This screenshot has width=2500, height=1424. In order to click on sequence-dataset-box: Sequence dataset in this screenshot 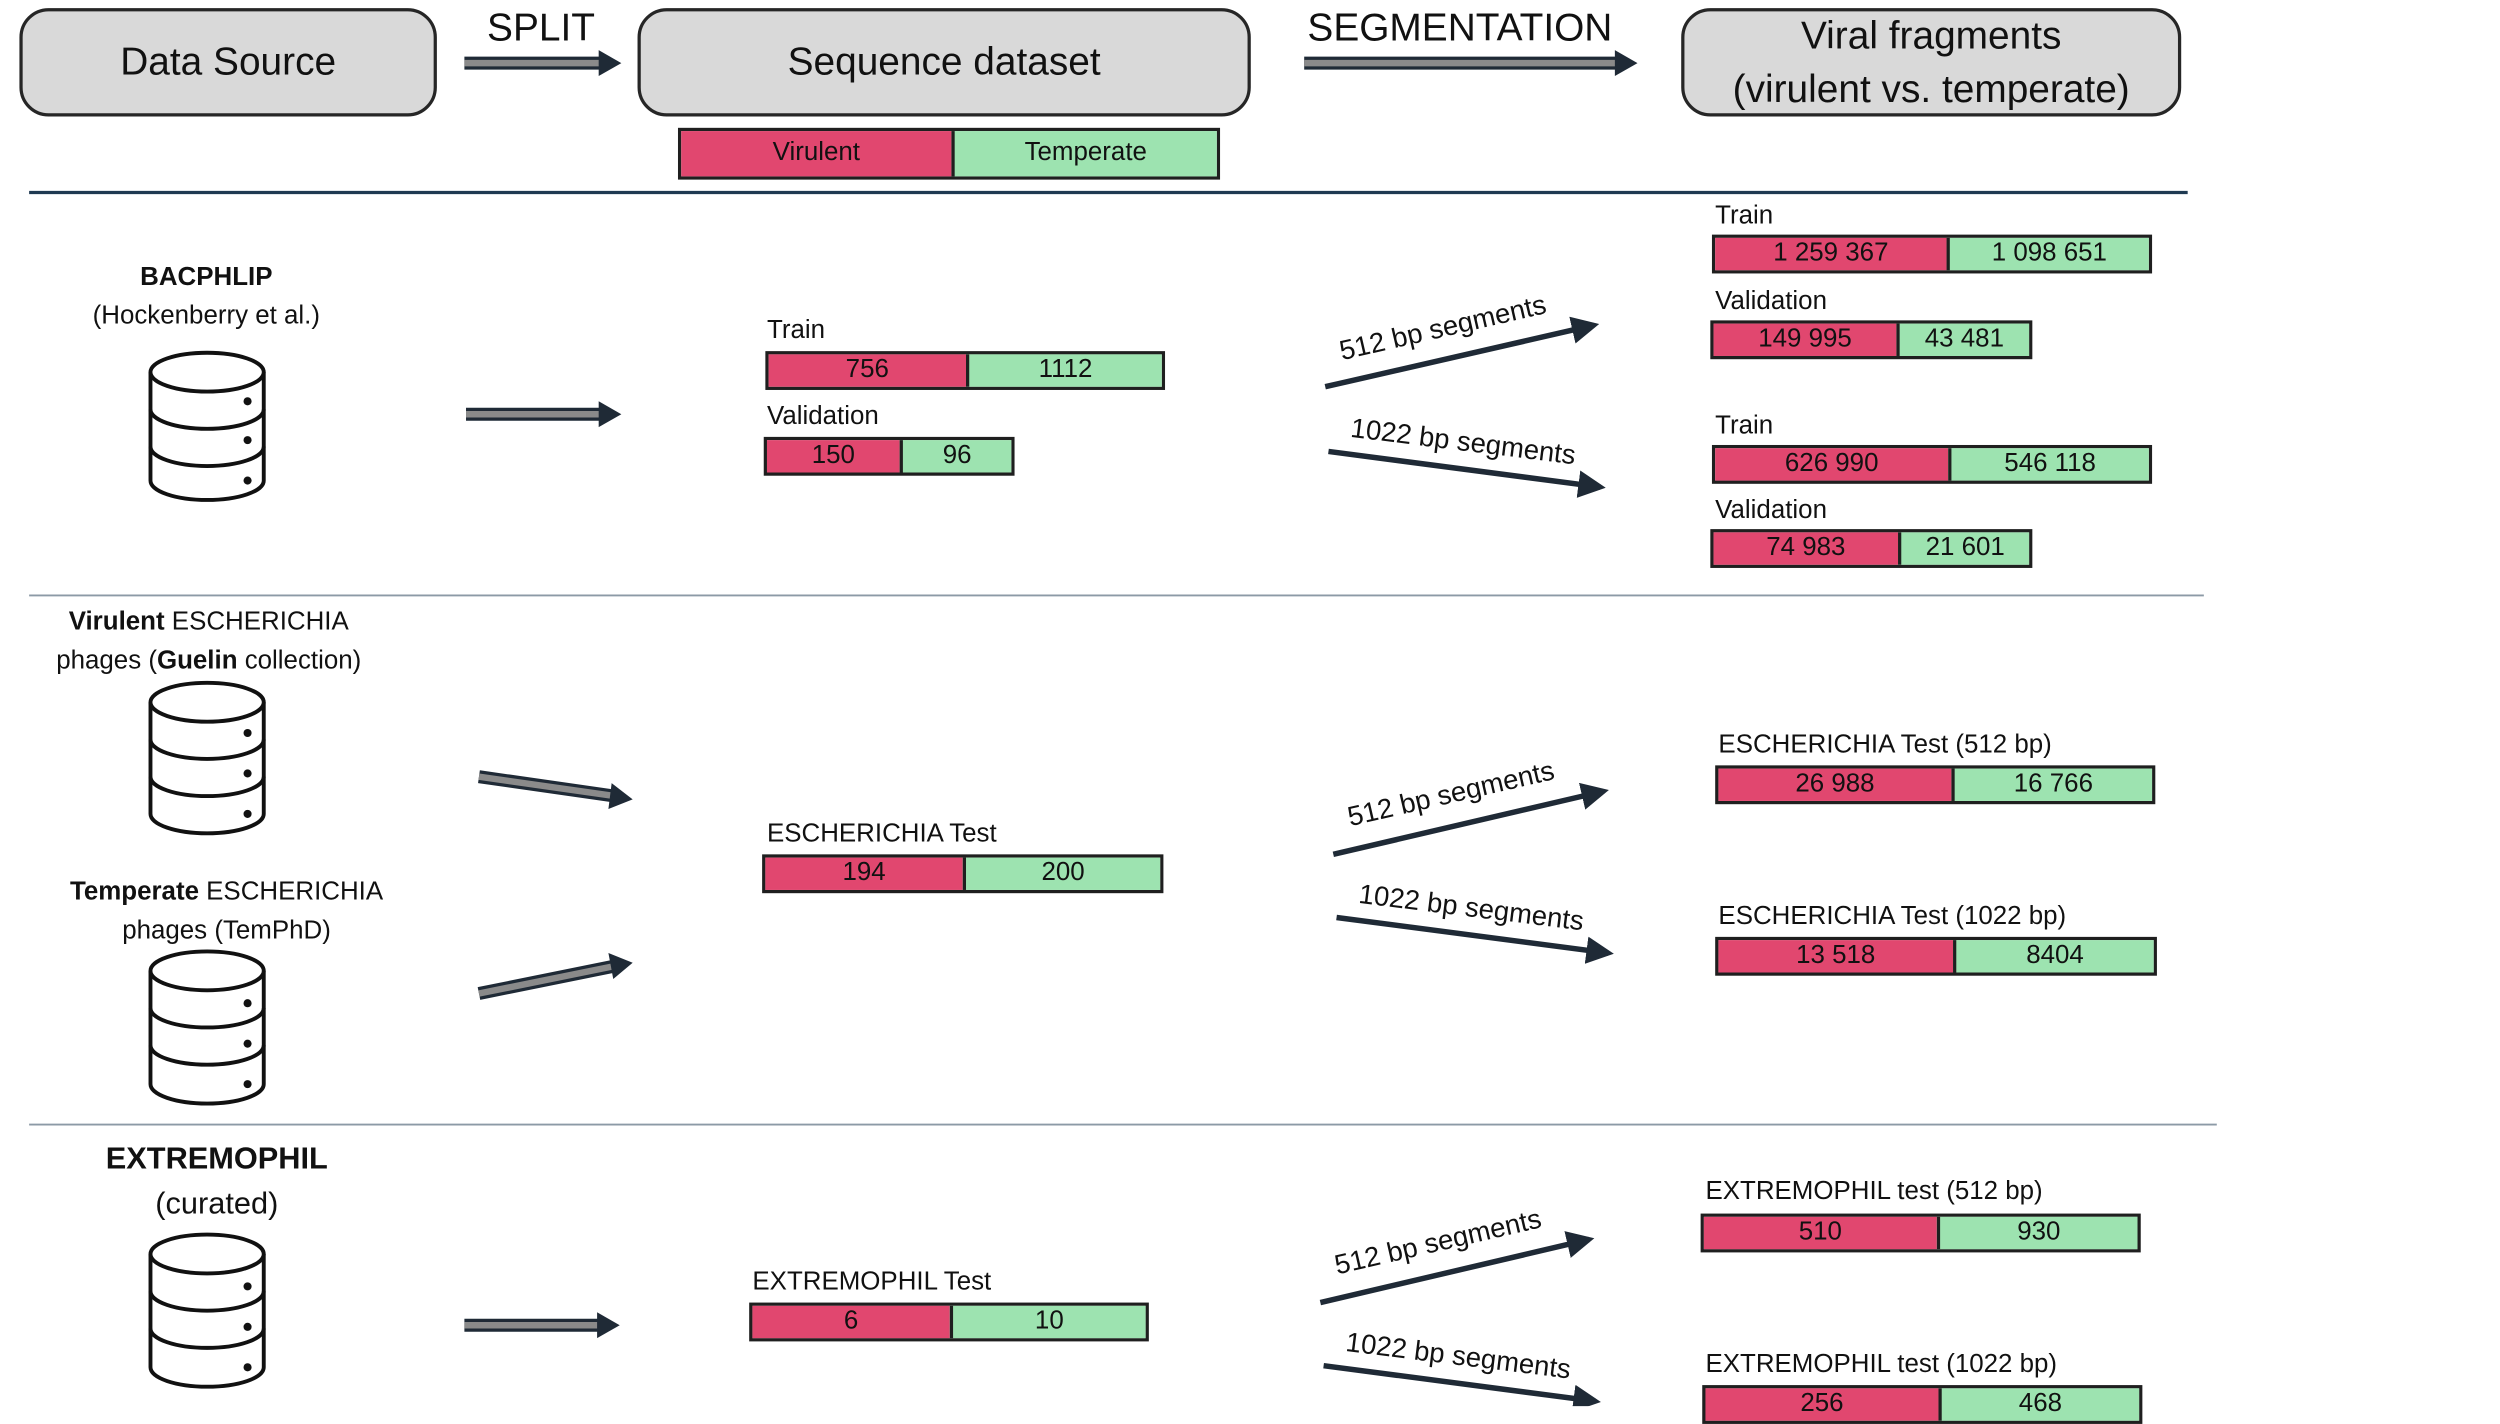, I will do `click(944, 62)`.